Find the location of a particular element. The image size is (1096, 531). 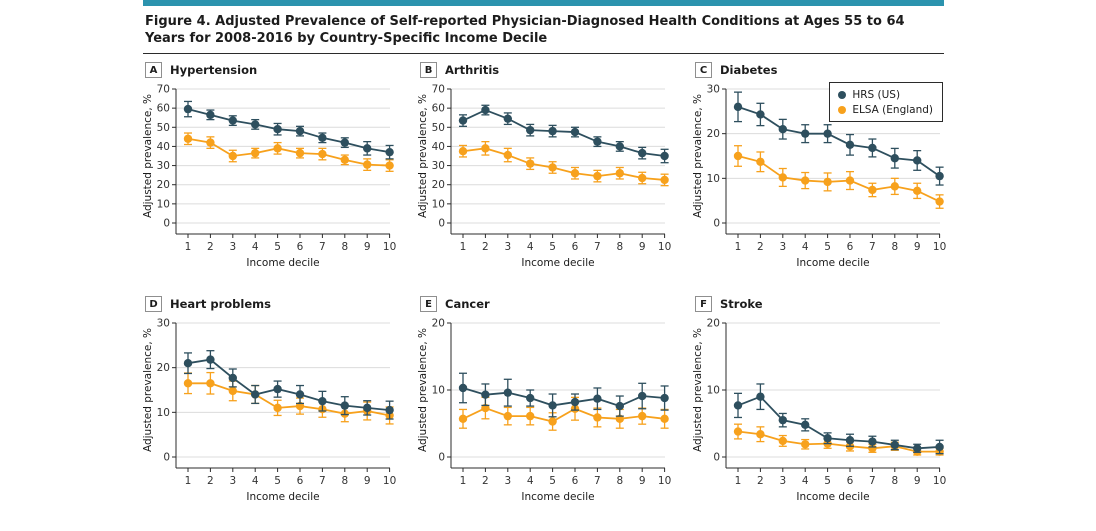

title-divider is located at coordinates (543, 53).